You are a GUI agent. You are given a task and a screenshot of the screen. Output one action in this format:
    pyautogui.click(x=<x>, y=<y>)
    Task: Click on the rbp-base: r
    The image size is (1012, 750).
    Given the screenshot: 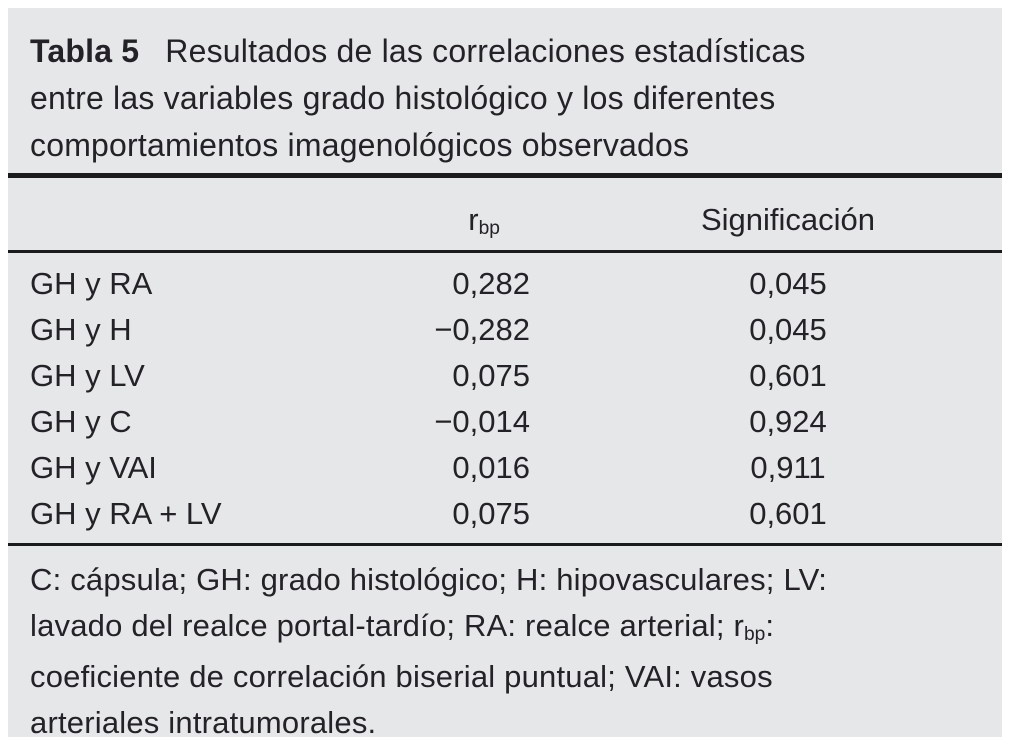 What is the action you would take?
    pyautogui.click(x=473, y=219)
    